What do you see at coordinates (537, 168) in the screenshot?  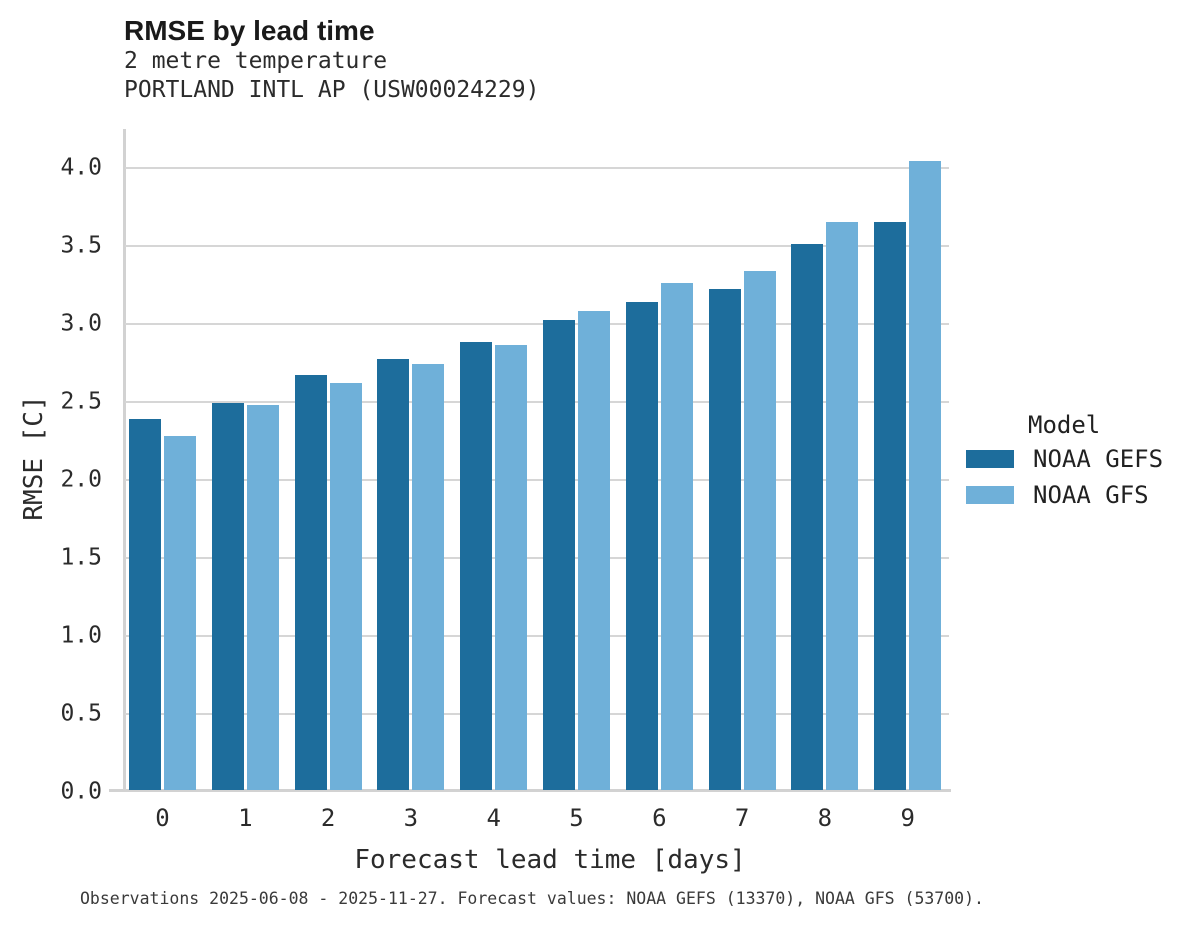 I see `gridline-y-4.0` at bounding box center [537, 168].